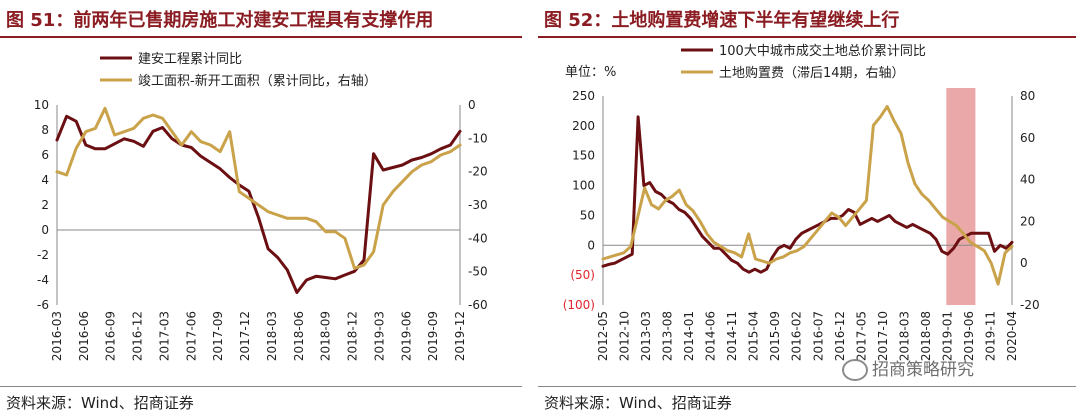 The height and width of the screenshot is (413, 1080). What do you see at coordinates (883, 336) in the screenshot?
I see `x-tick-label: 2017-10` at bounding box center [883, 336].